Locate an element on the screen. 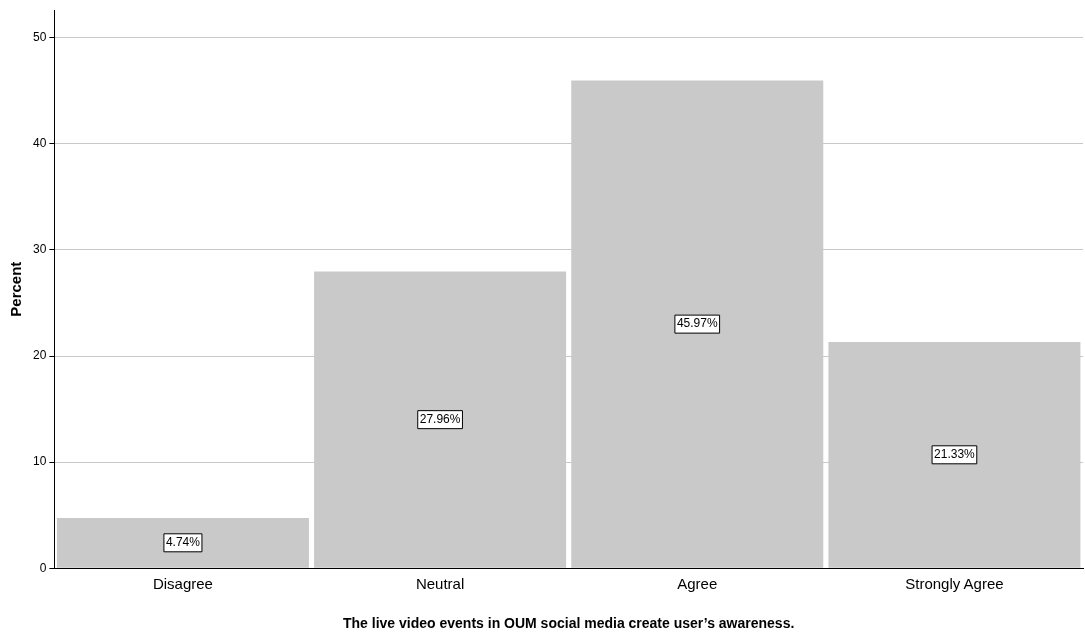 Image resolution: width=1085 pixels, height=641 pixels. x-tick-label: Strongly Agree is located at coordinates (954, 584).